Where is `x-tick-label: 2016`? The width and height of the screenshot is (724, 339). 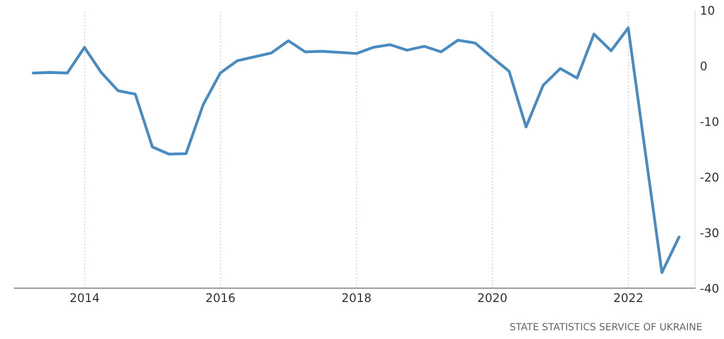 x-tick-label: 2016 is located at coordinates (220, 297).